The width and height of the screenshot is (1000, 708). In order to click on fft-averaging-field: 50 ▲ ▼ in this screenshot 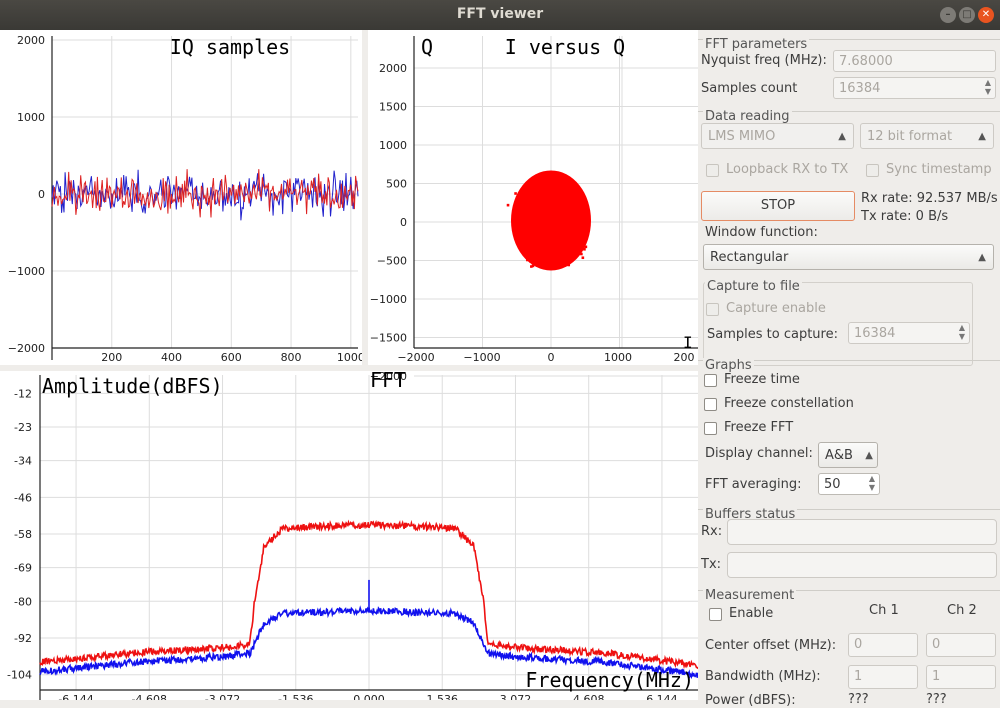, I will do `click(849, 484)`.